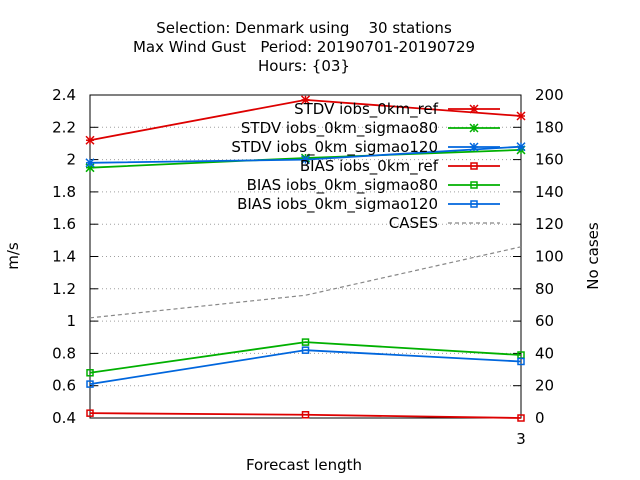 Image resolution: width=640 pixels, height=480 pixels. Describe the element at coordinates (64, 192) in the screenshot. I see `y-tick-label: 1.8` at that location.